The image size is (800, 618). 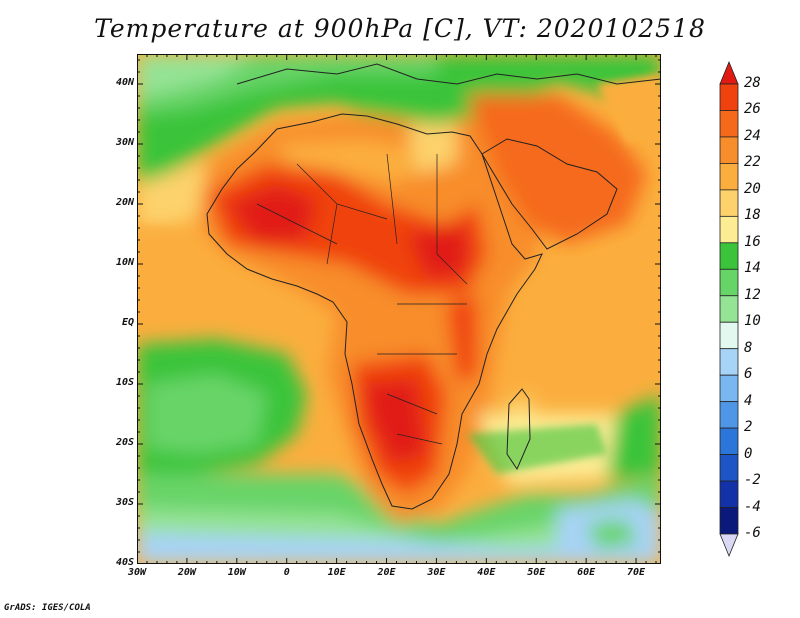 What do you see at coordinates (748, 400) in the screenshot?
I see `colorbar-label: 4` at bounding box center [748, 400].